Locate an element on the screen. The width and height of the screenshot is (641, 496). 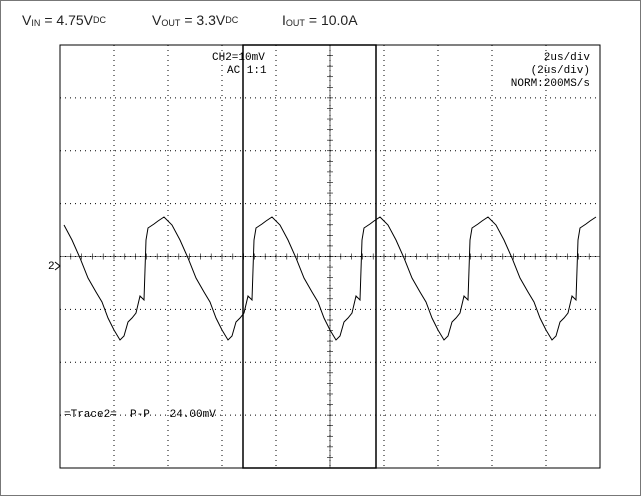
coupling: AC 1:1 is located at coordinates (247, 71).